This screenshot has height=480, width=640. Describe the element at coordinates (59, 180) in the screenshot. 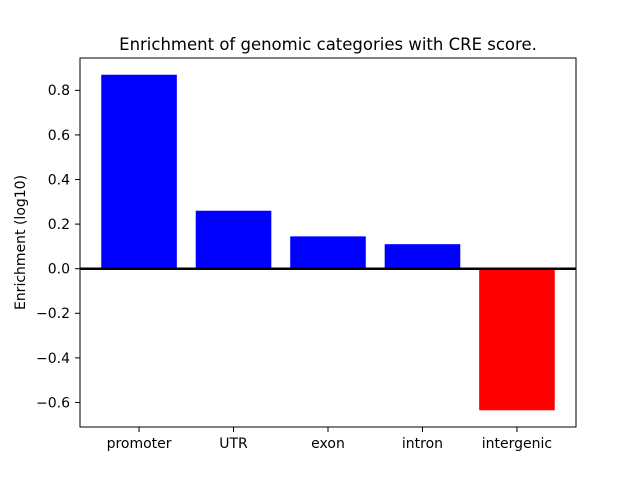

I see `y-tick-label: 0.4` at that location.